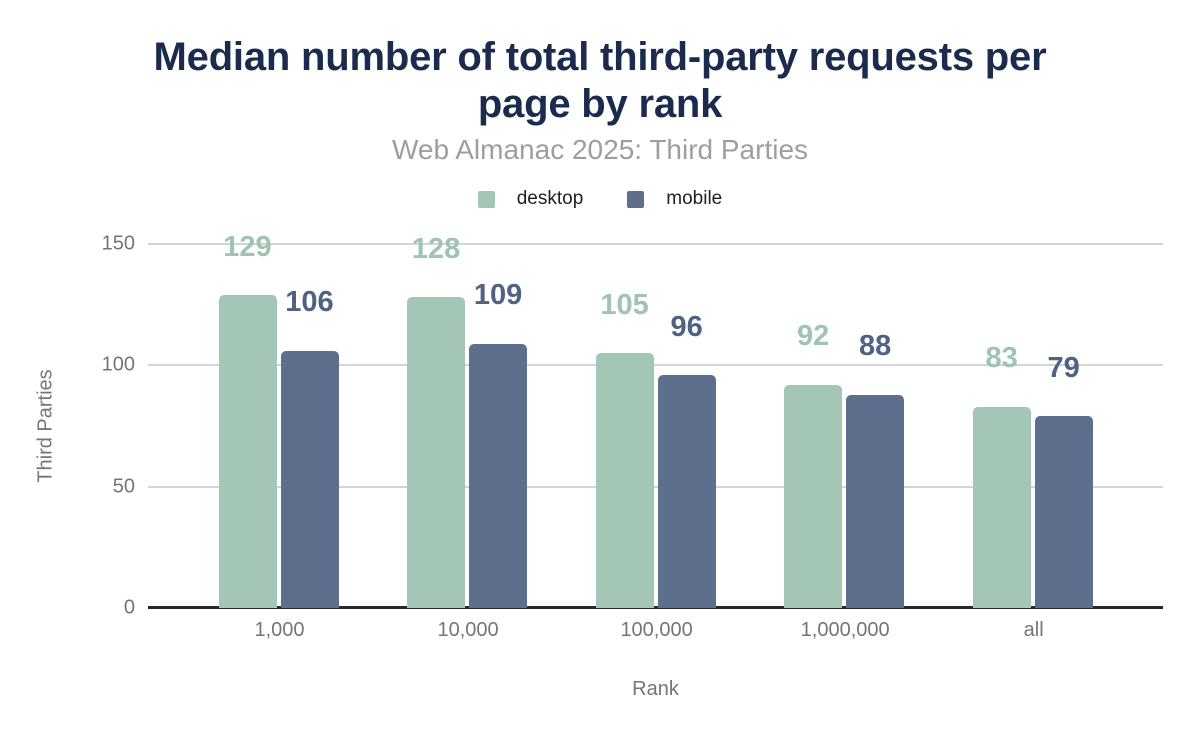  I want to click on bar-desktop-1,000,000, so click(813, 496).